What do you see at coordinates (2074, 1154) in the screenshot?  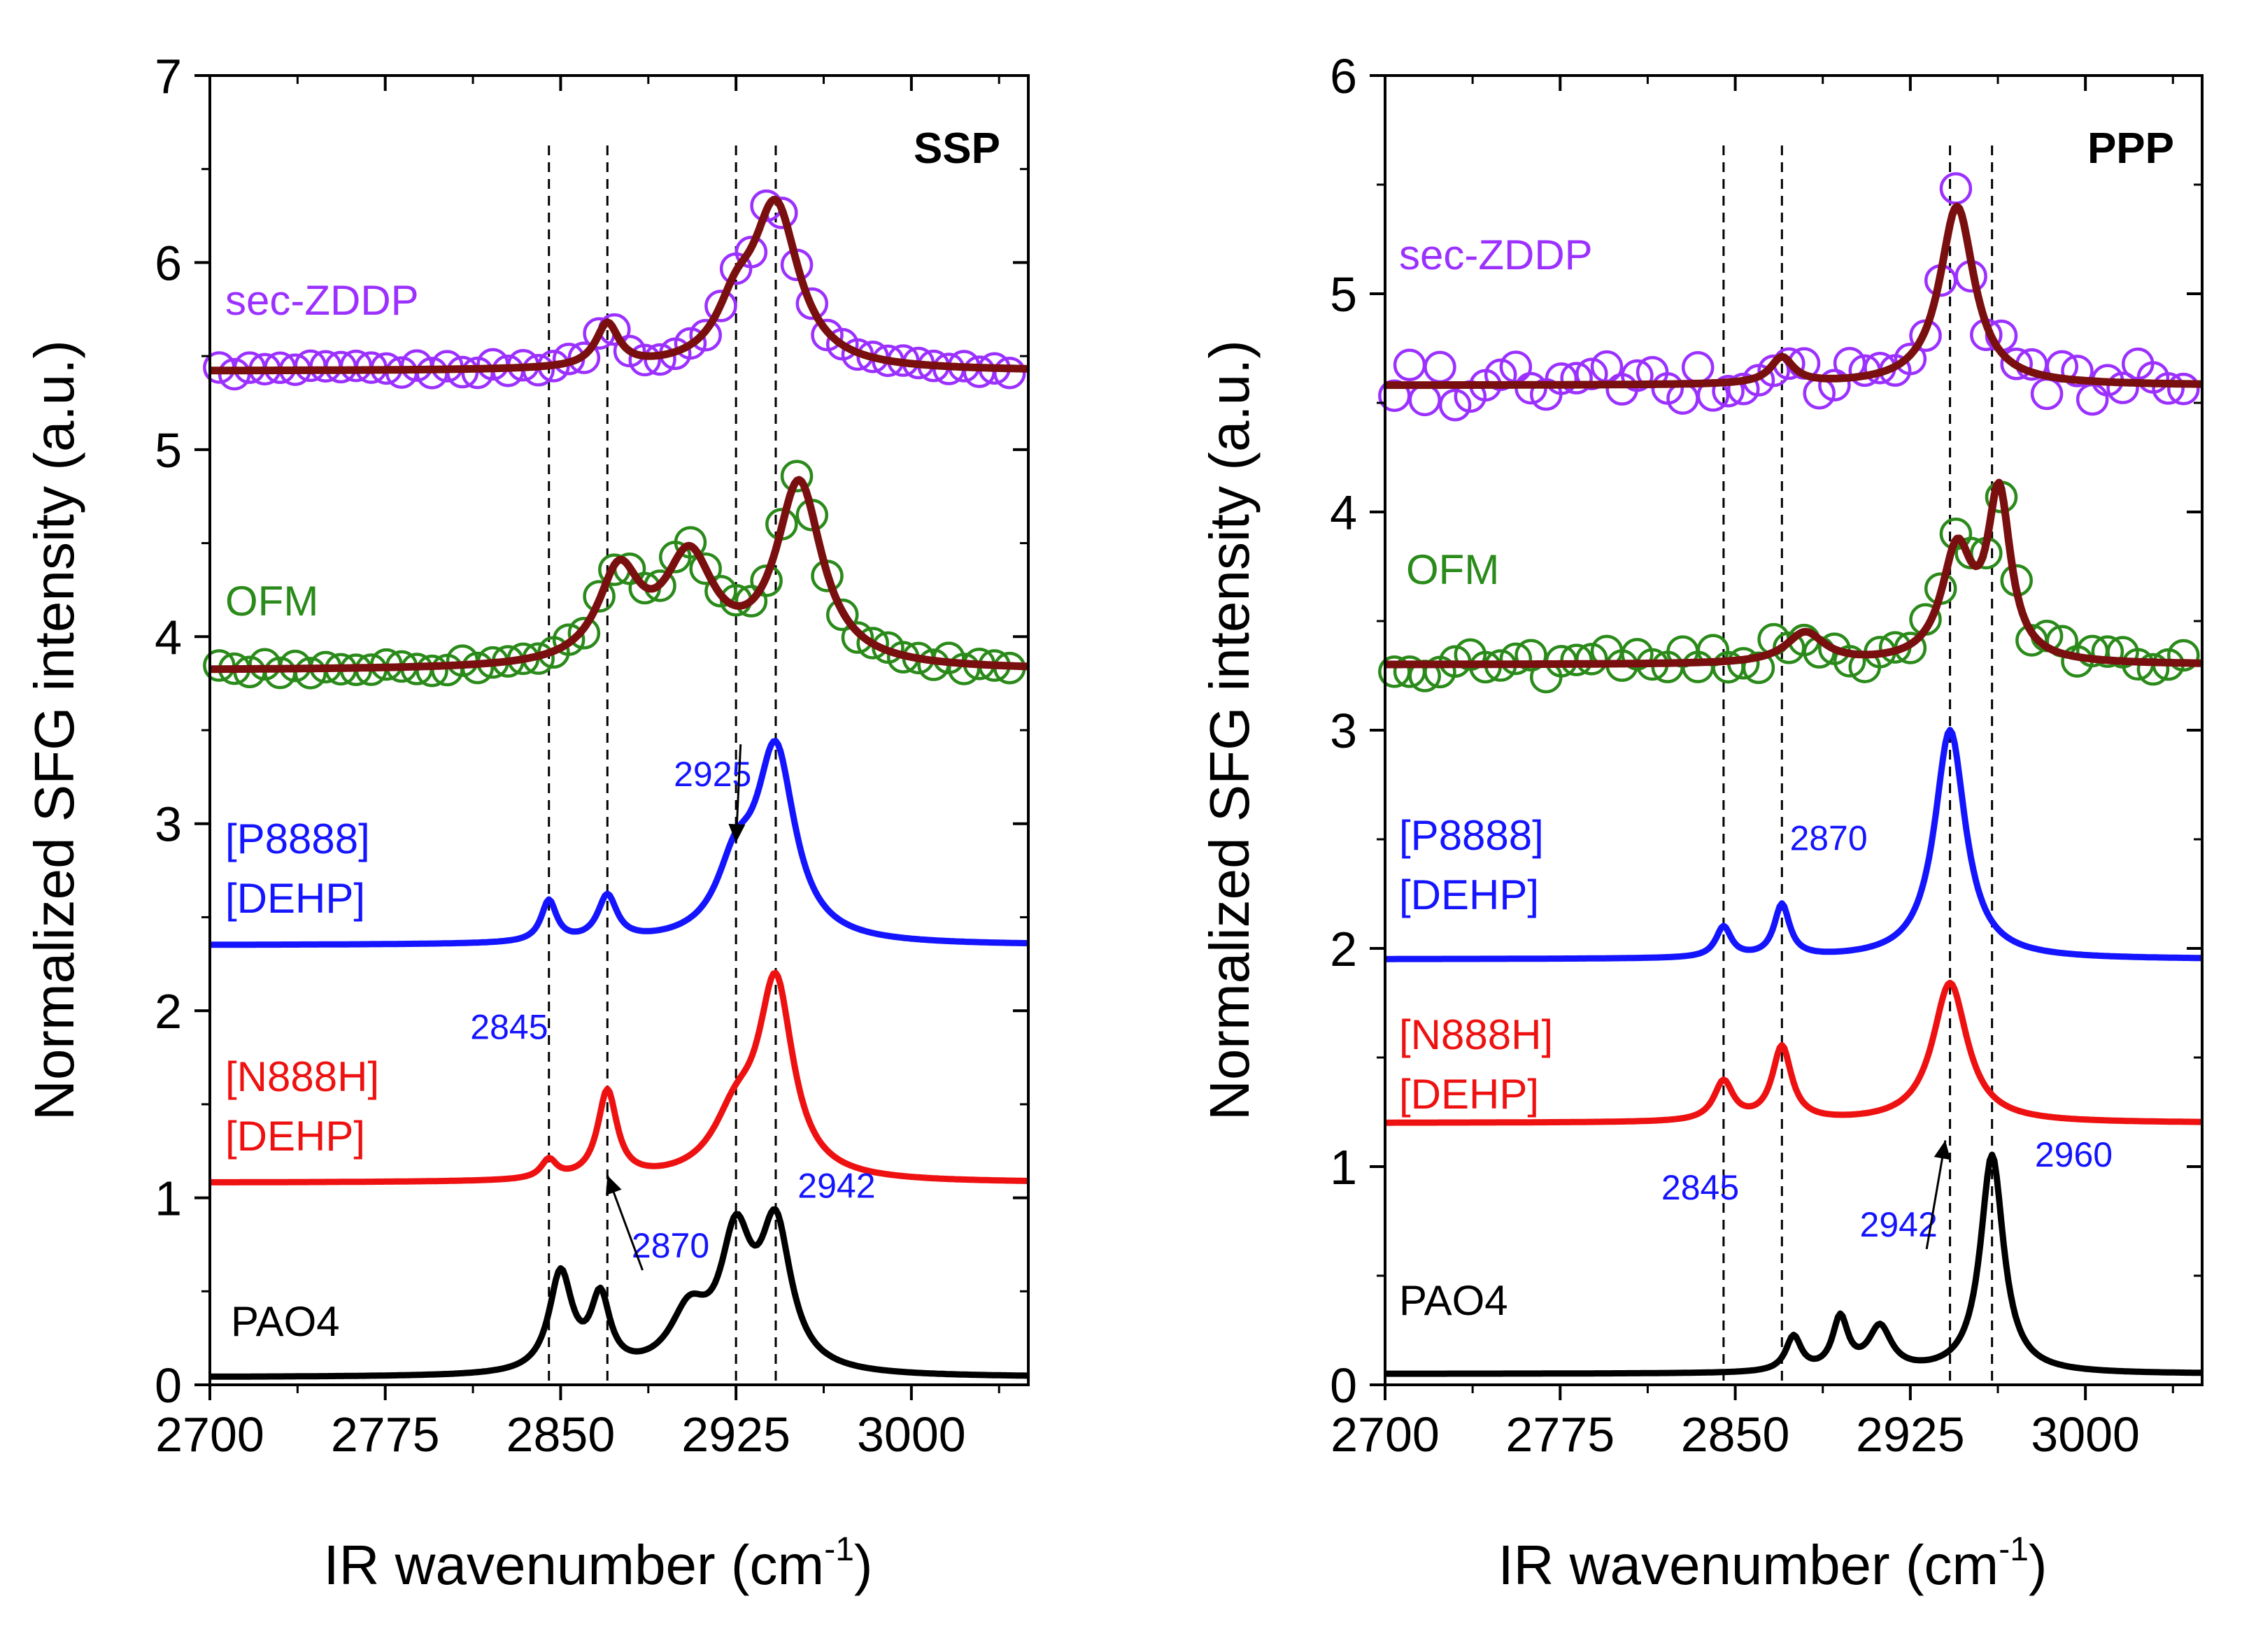 I see `peak-annotation-2960: 2960` at bounding box center [2074, 1154].